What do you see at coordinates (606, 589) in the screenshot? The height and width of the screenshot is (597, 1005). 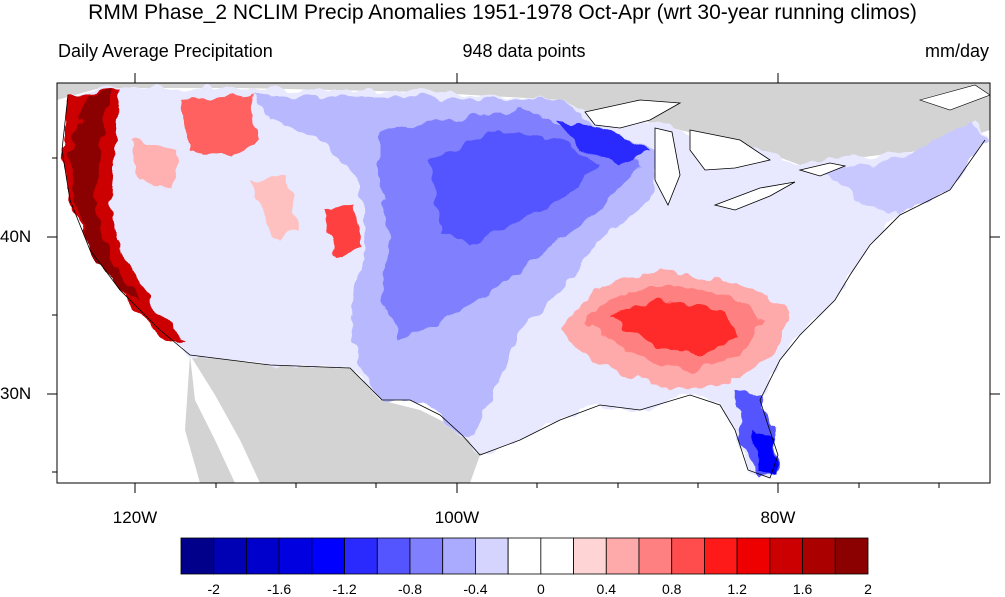 I see `colorbar-label: 0.4` at bounding box center [606, 589].